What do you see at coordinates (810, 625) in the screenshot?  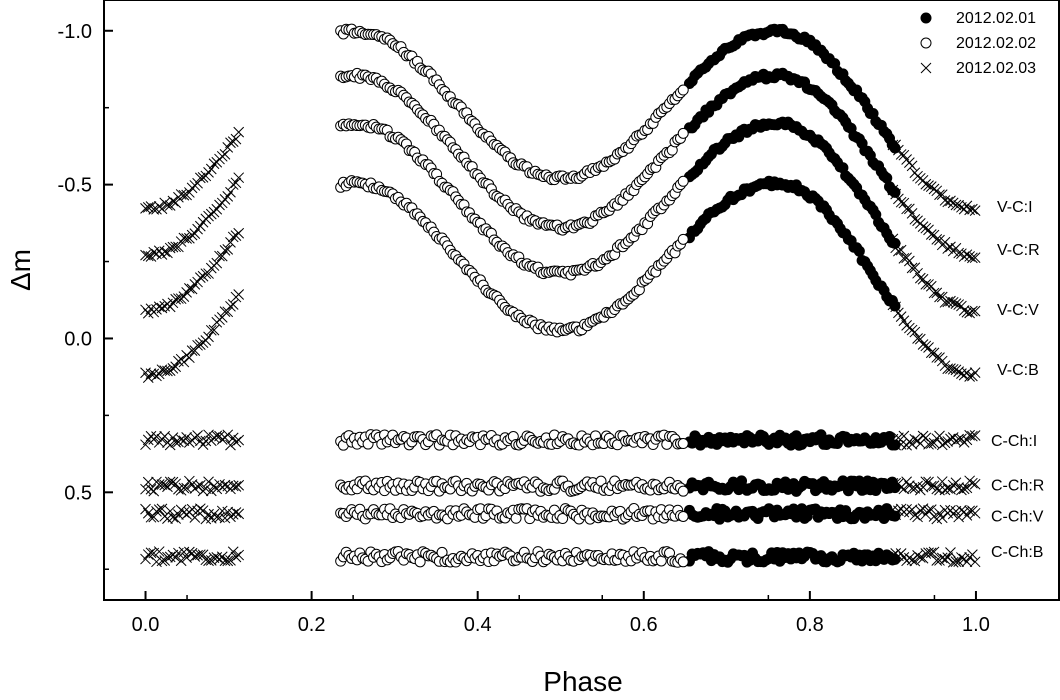 I see `x-tick-label: 0.8` at bounding box center [810, 625].